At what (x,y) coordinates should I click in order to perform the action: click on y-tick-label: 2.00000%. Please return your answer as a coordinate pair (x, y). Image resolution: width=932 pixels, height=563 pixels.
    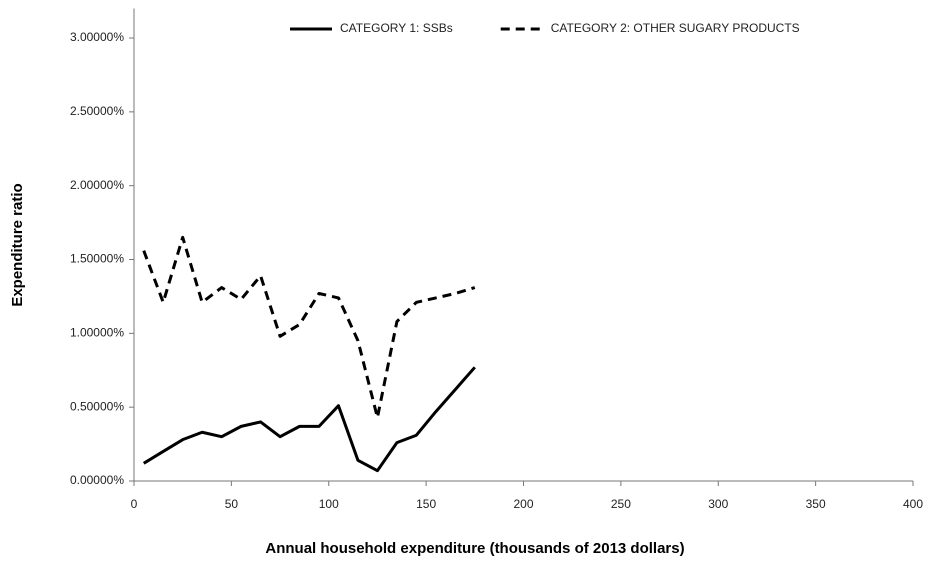
    Looking at the image, I should click on (97, 185).